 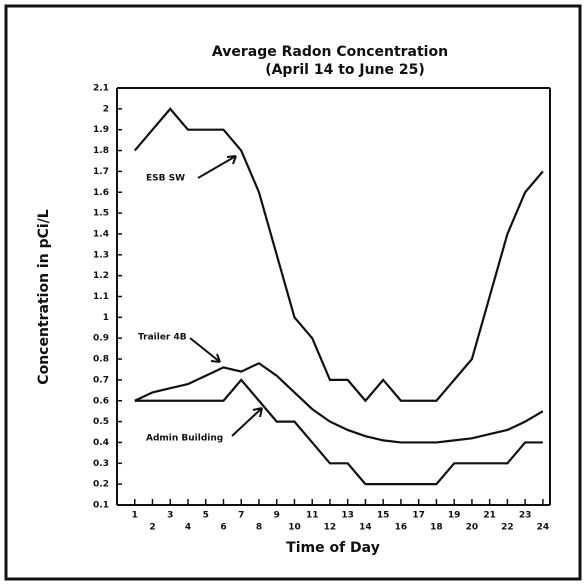 What do you see at coordinates (489, 516) in the screenshot?
I see `x-tick-label: 21` at bounding box center [489, 516].